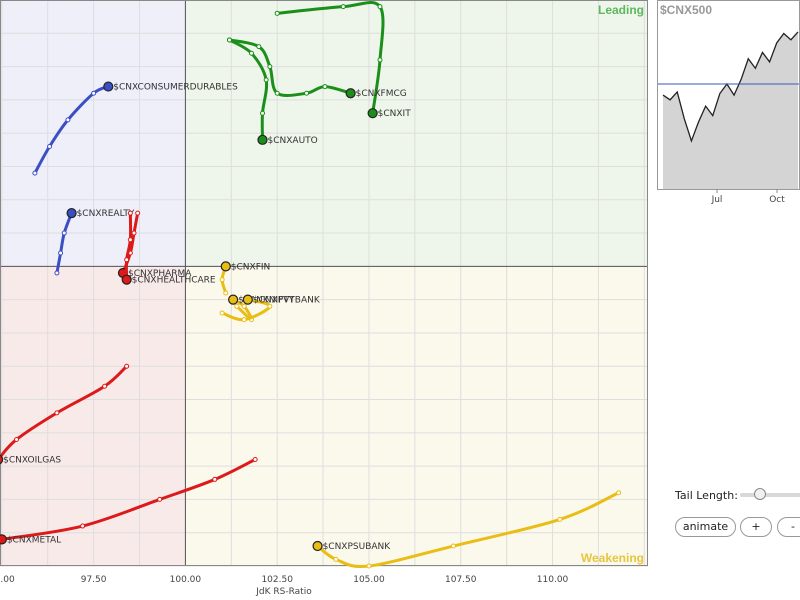 The height and width of the screenshot is (600, 800). Describe the element at coordinates (342, 59) in the screenshot. I see `series-cnxit: $CNXIT` at that location.